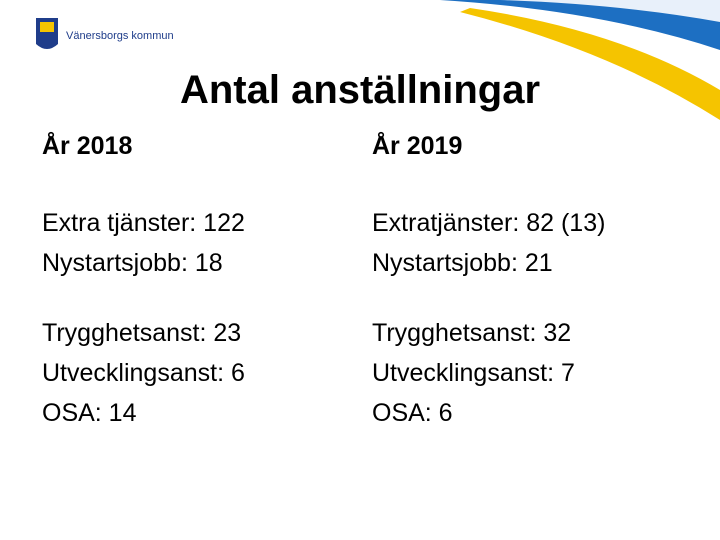 The width and height of the screenshot is (720, 540). I want to click on text-line: Utvecklingsanst: 7, so click(473, 373).